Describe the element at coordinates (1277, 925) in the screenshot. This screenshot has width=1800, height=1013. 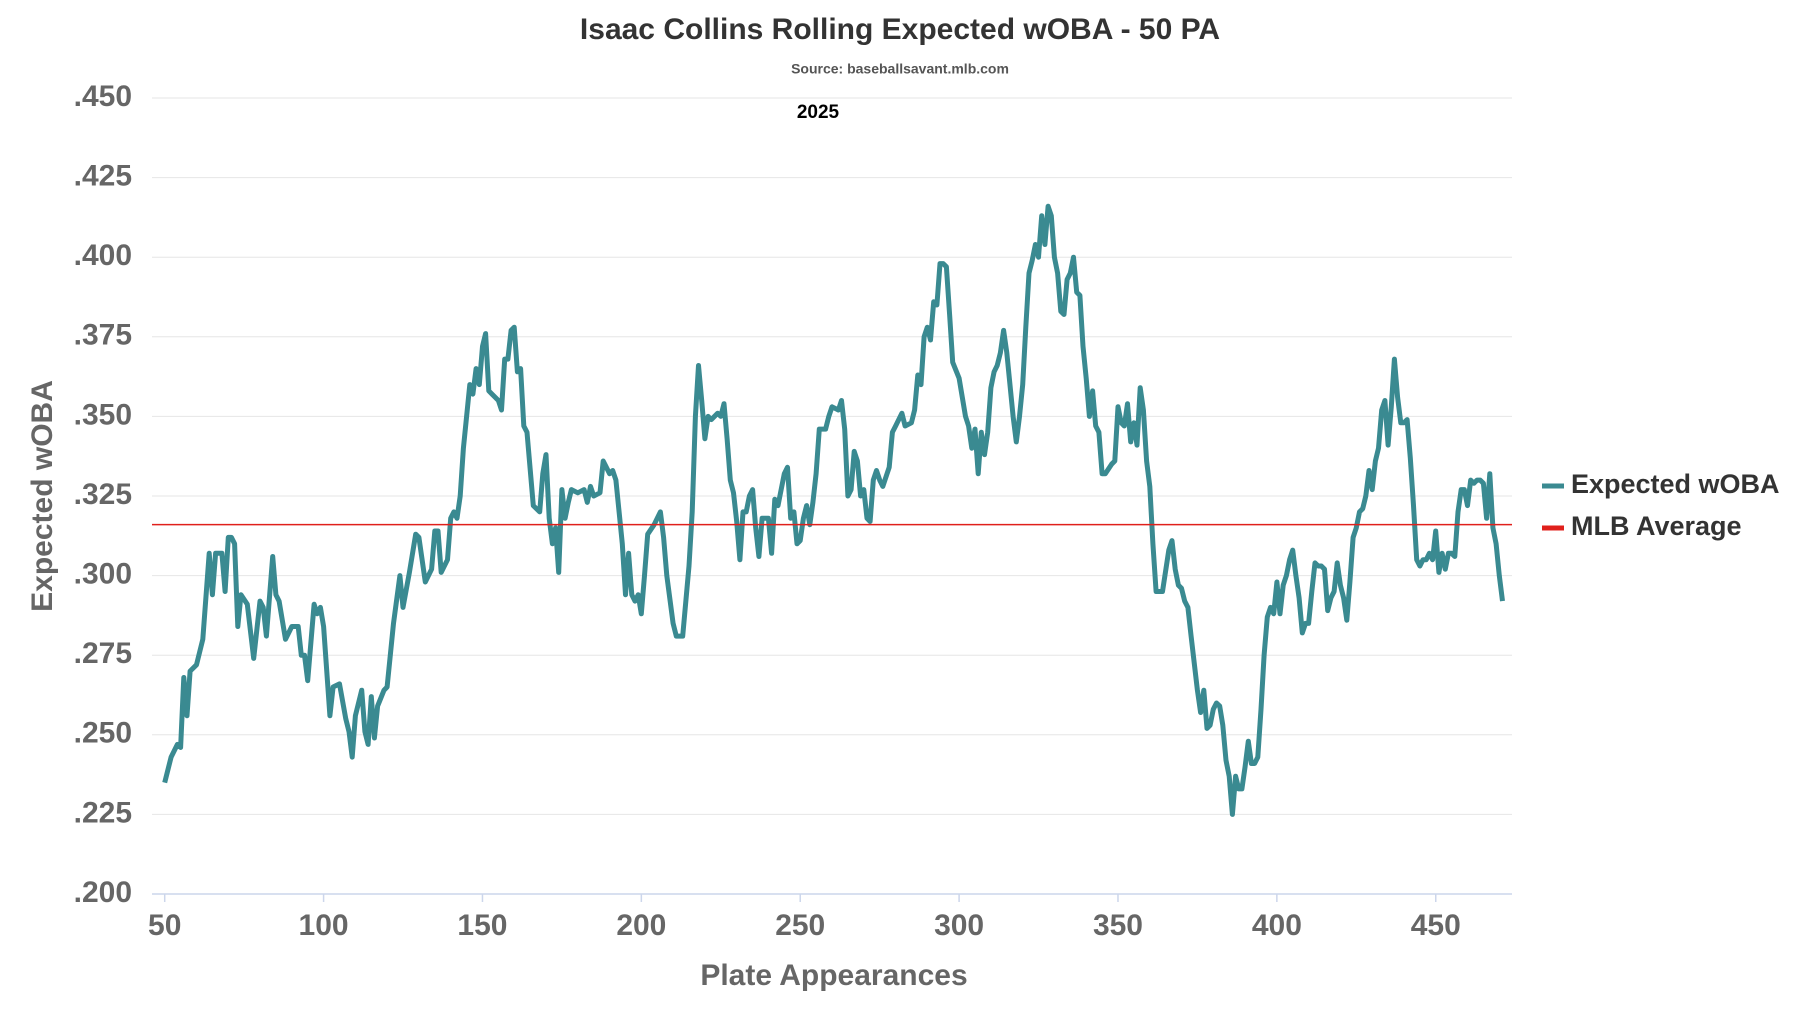
I see `x-tick-label: 400` at that location.